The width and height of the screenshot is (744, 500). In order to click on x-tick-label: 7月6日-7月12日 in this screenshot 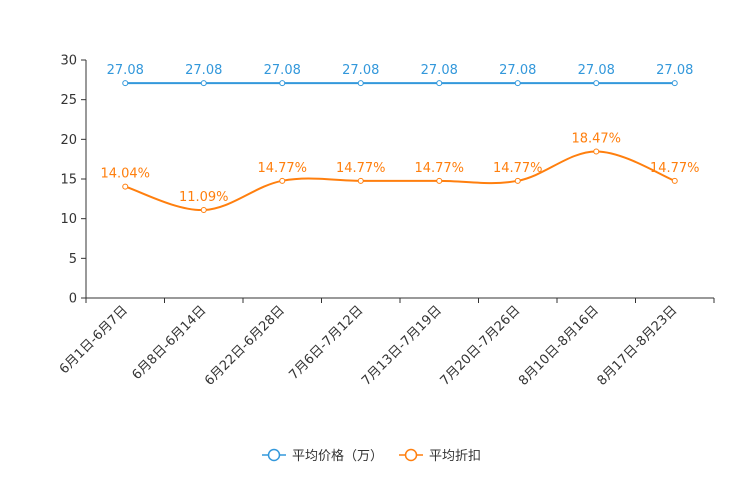, I will do `click(326, 343)`.